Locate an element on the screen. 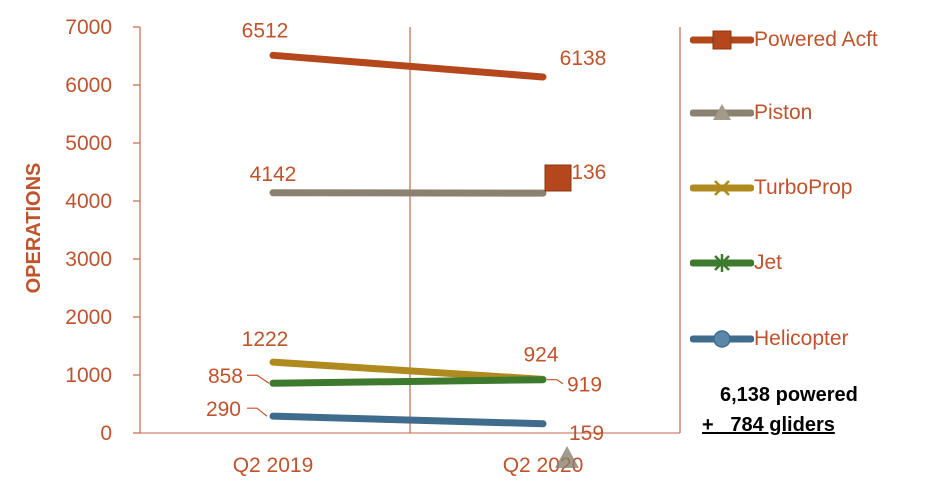  legend-item-piston: Piston is located at coordinates (751, 113).